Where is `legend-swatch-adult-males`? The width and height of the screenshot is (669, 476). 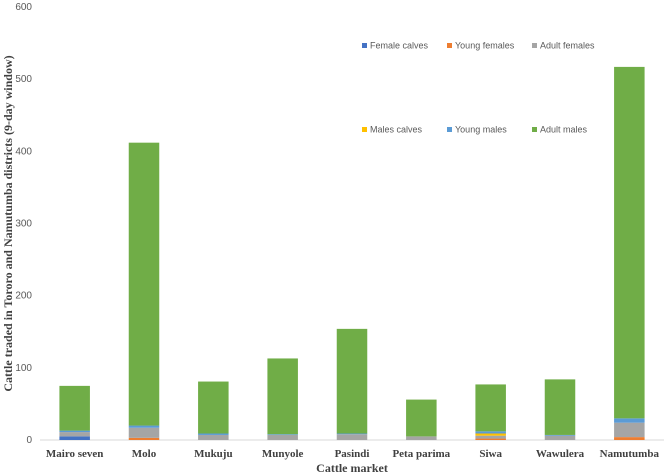 legend-swatch-adult-males is located at coordinates (534, 129).